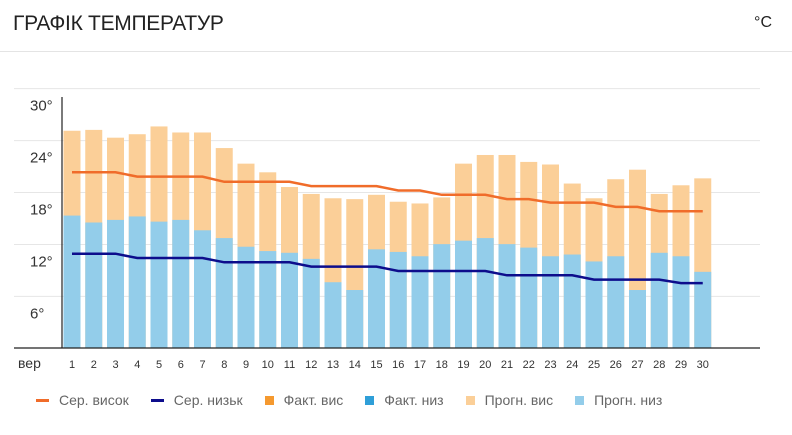 The width and height of the screenshot is (792, 435). I want to click on x-tick-label: 19, so click(463, 365).